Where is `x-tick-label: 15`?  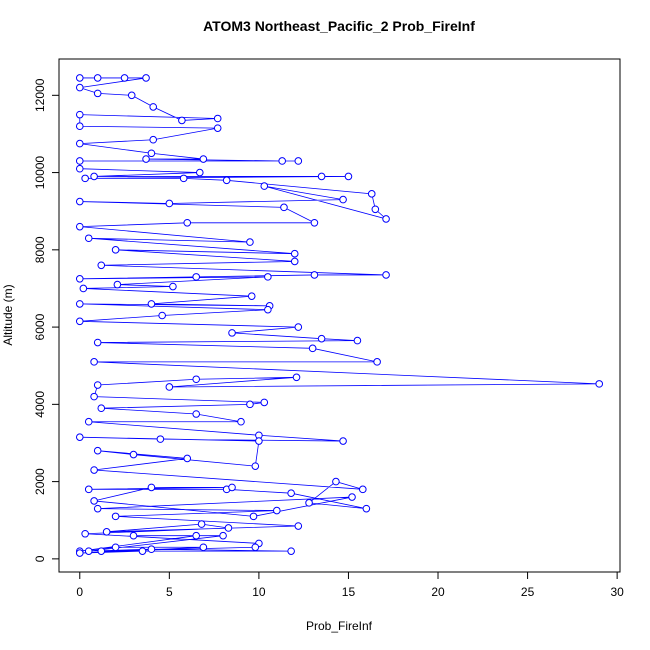
x-tick-label: 15 is located at coordinates (349, 592).